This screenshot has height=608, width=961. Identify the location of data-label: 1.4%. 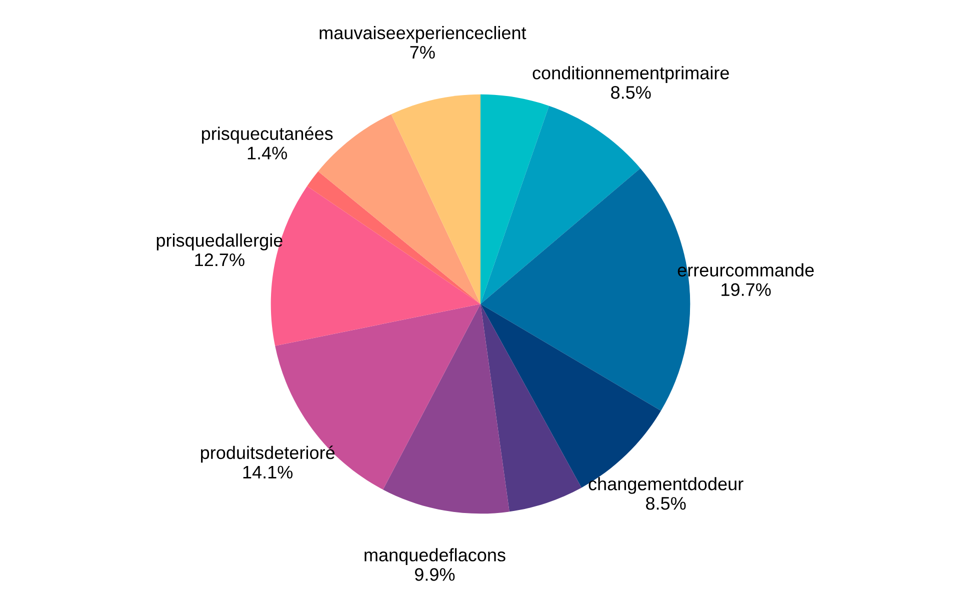
(268, 153).